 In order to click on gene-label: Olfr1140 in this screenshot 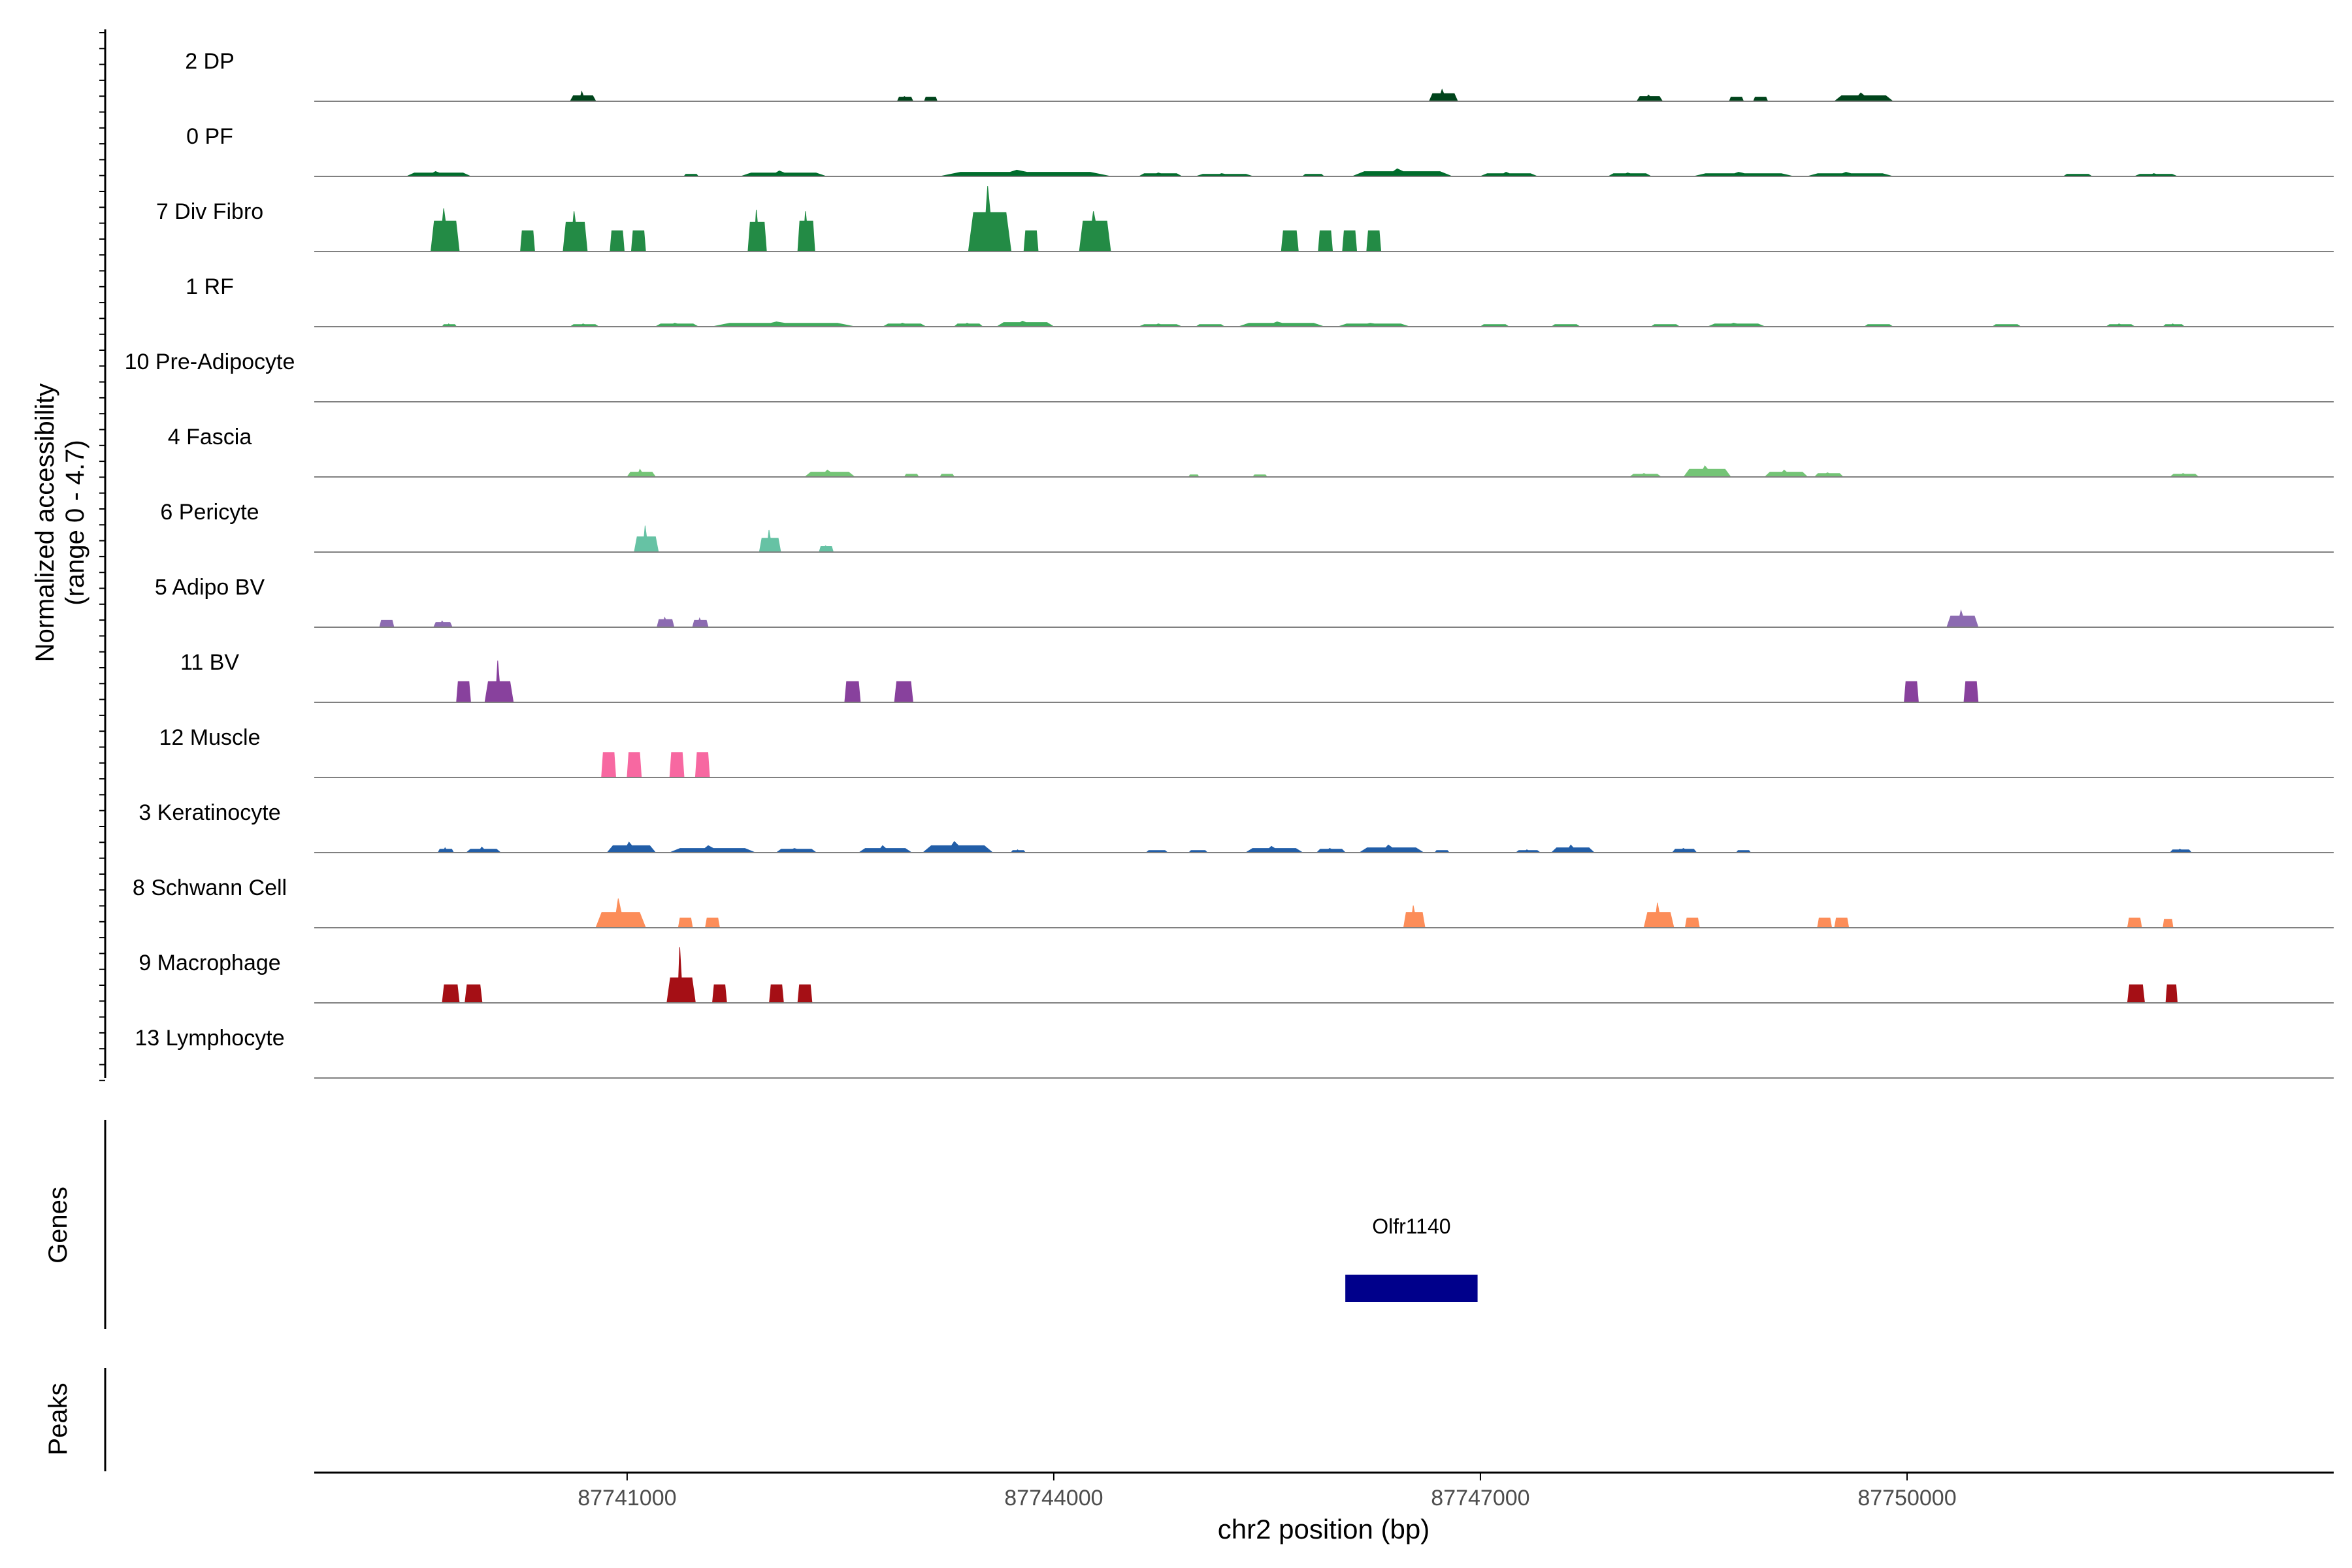, I will do `click(1411, 1226)`.